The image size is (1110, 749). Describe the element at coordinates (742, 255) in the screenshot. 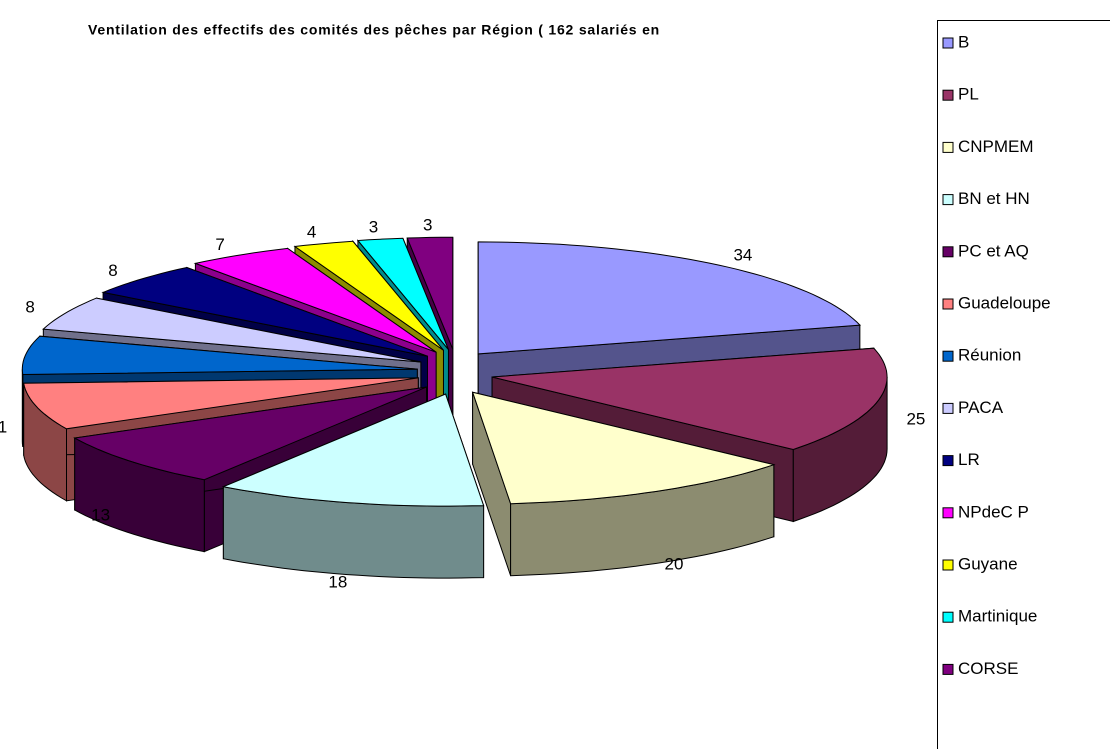

I see `data-label: 34` at that location.